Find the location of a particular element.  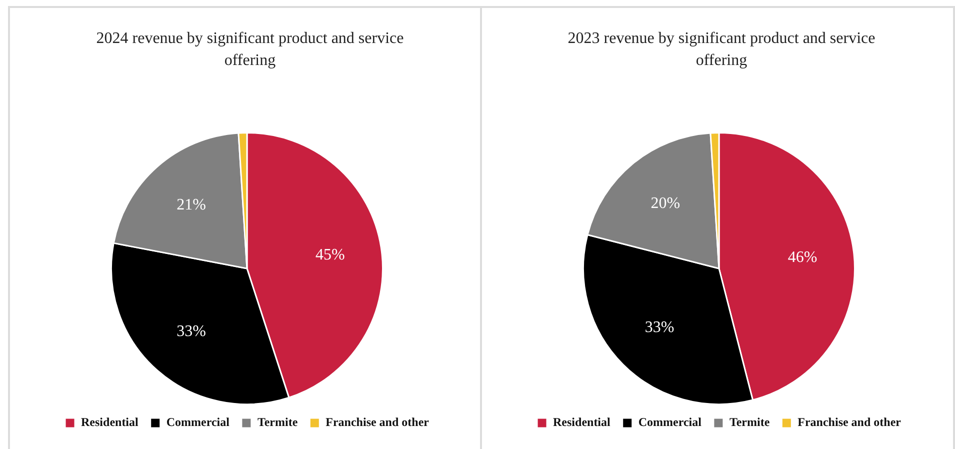

chart-title: 2023 revenue by significant product and service offering is located at coordinates (721, 50).